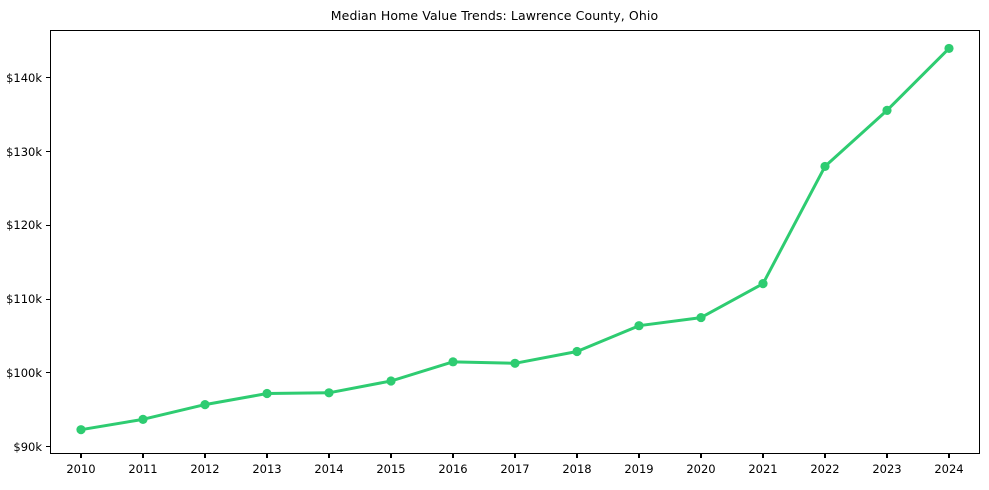  I want to click on x-axis-tick-label: 2018, so click(577, 469).